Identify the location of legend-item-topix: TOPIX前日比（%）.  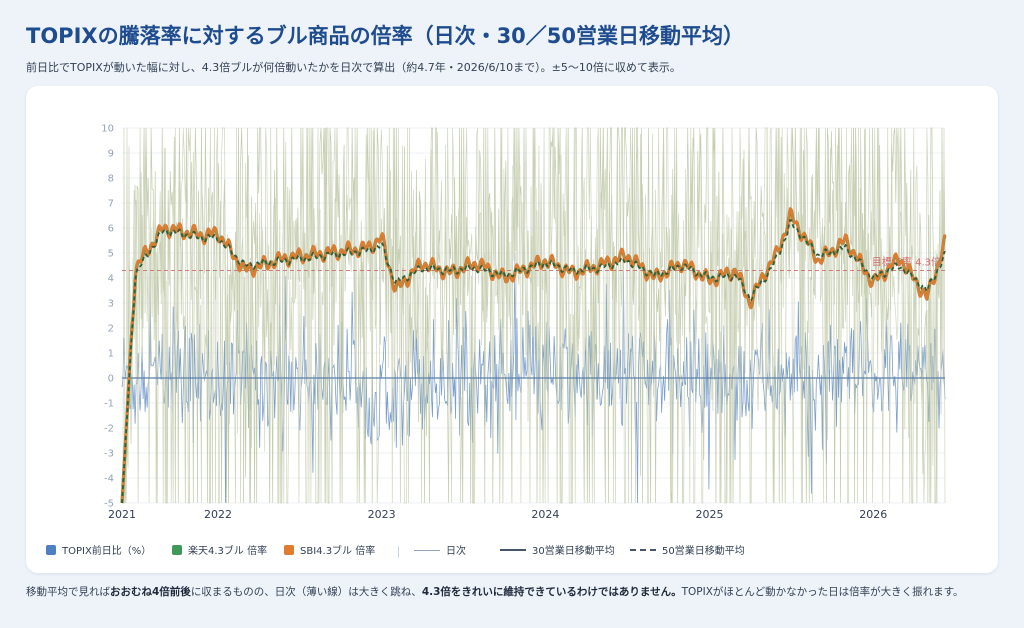
(98, 552).